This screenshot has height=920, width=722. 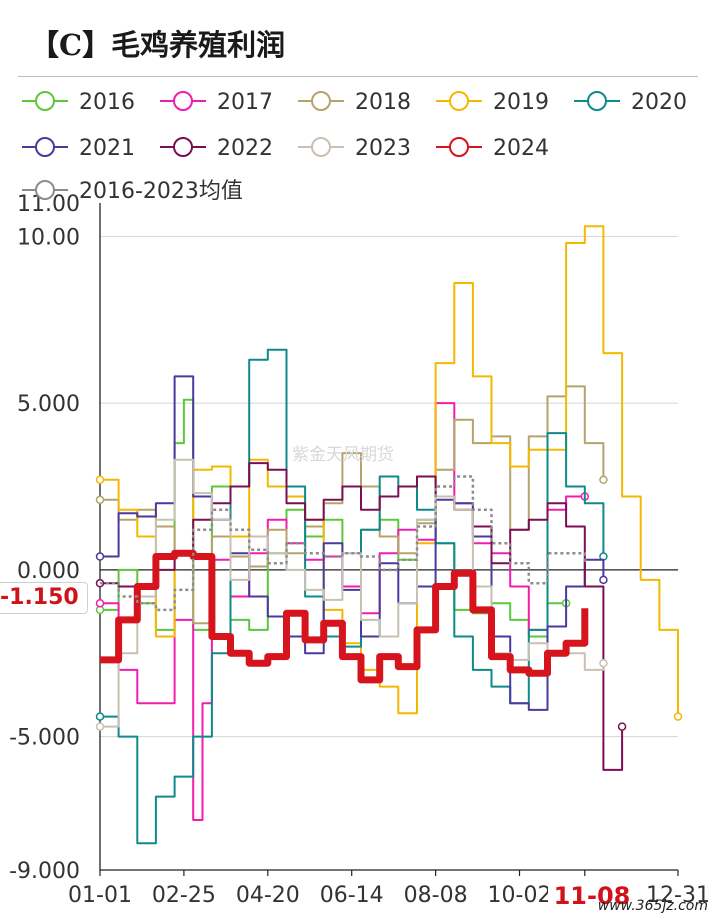 I want to click on legend-item-2016-2023均值: 2016-2023均值, so click(x=132, y=191).